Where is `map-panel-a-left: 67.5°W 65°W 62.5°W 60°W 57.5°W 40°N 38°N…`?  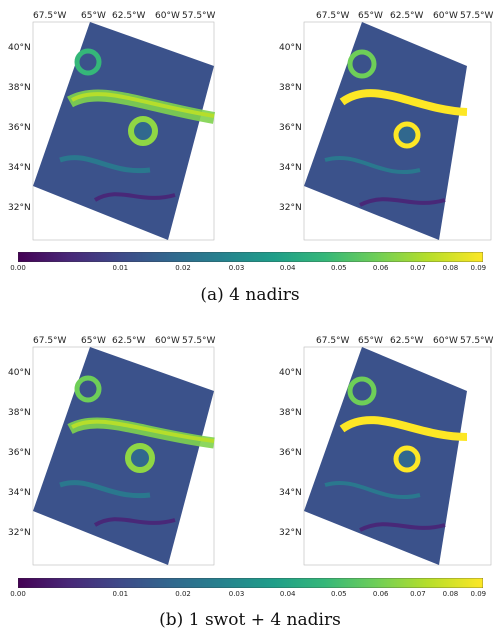
map-panel-a-left: 67.5°W 65°W 62.5°W 60°W 57.5°W 40°N 38°N… is located at coordinates (112, 126).